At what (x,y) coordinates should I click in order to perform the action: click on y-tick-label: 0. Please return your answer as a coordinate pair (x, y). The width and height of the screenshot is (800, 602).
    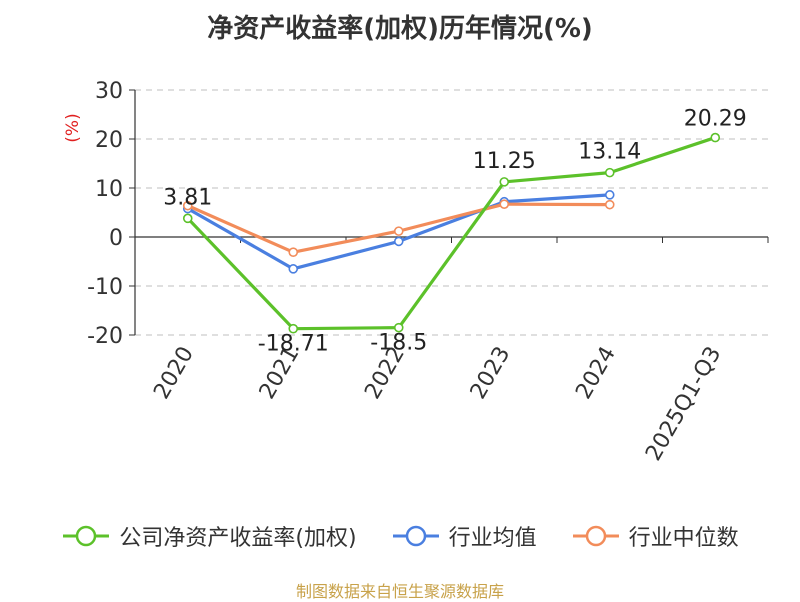
    Looking at the image, I should click on (116, 238).